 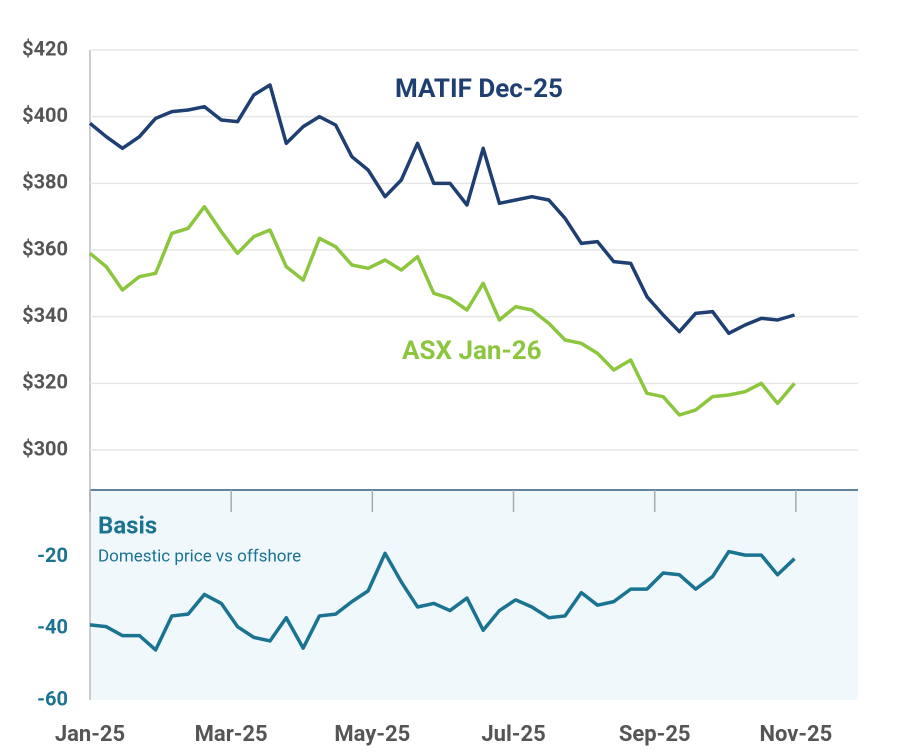 What do you see at coordinates (795, 734) in the screenshot?
I see `x-tick-label: Nov-25` at bounding box center [795, 734].